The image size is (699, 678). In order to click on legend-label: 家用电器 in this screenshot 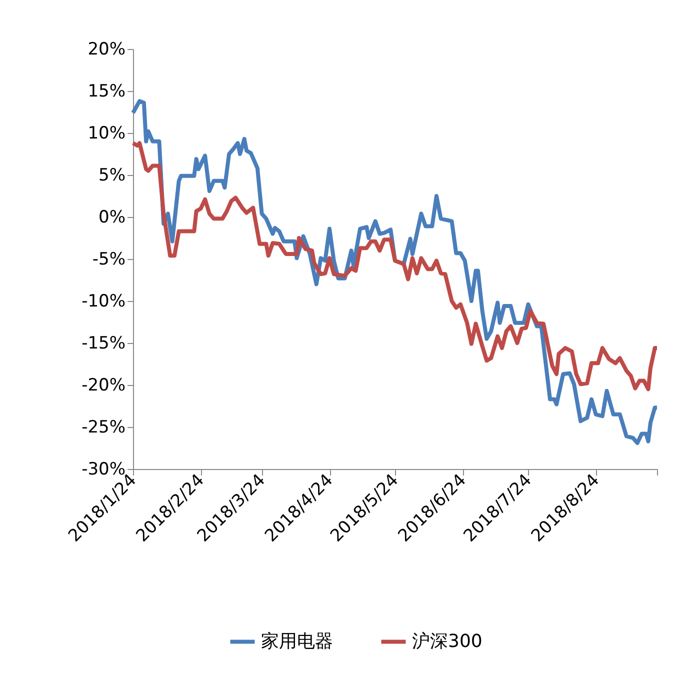, I will do `click(297, 641)`.